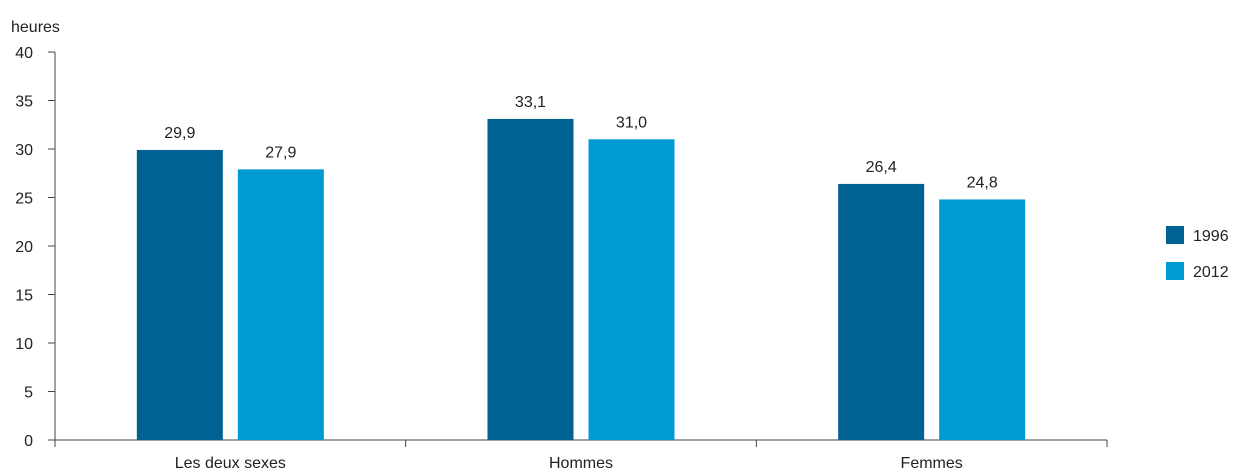 Image resolution: width=1242 pixels, height=473 pixels. What do you see at coordinates (24, 247) in the screenshot?
I see `y-tick-label: 20` at bounding box center [24, 247].